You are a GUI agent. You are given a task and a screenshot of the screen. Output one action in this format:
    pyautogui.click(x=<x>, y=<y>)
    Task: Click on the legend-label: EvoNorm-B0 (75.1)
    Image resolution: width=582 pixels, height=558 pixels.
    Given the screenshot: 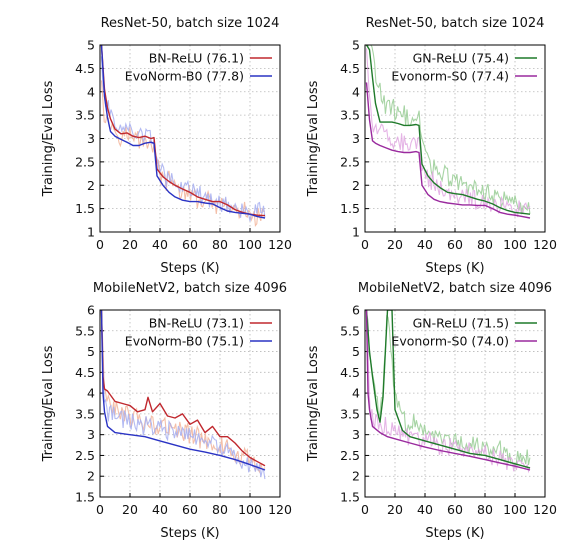 What is the action you would take?
    pyautogui.click(x=184, y=341)
    